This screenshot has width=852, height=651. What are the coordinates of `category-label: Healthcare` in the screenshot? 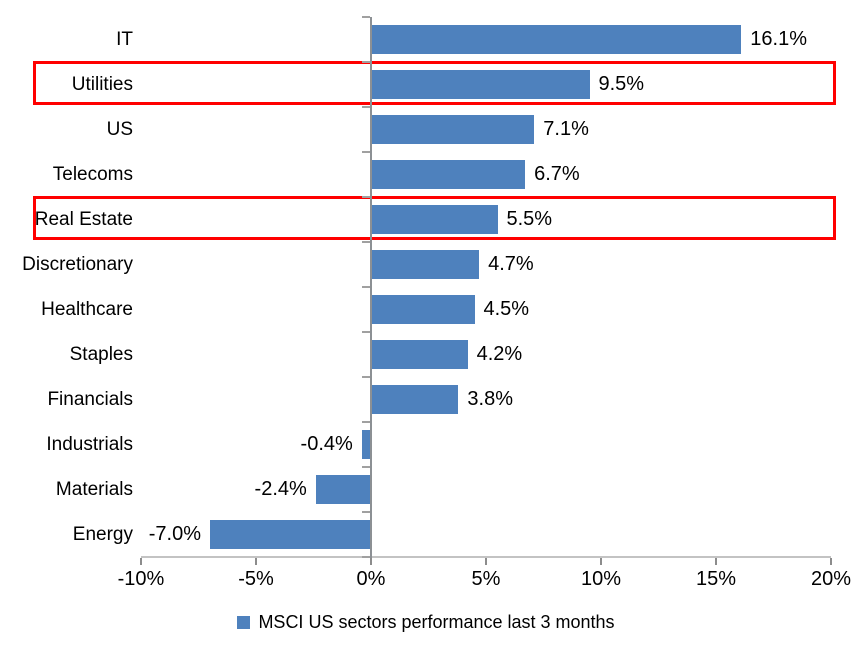 It's located at (87, 309).